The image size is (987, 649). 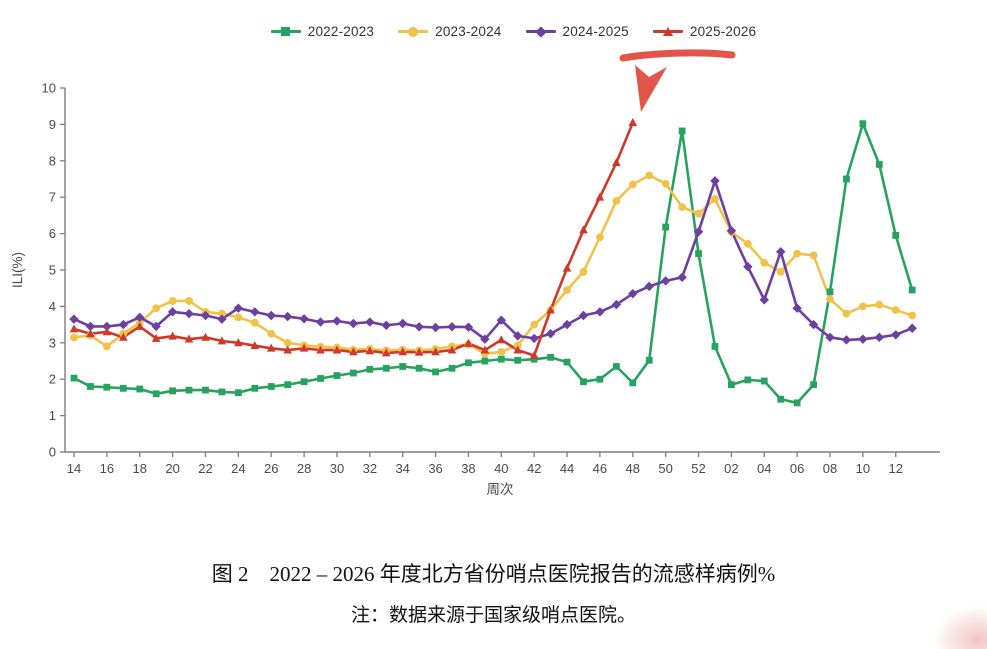 What do you see at coordinates (52, 415) in the screenshot?
I see `svg-text: 1` at bounding box center [52, 415].